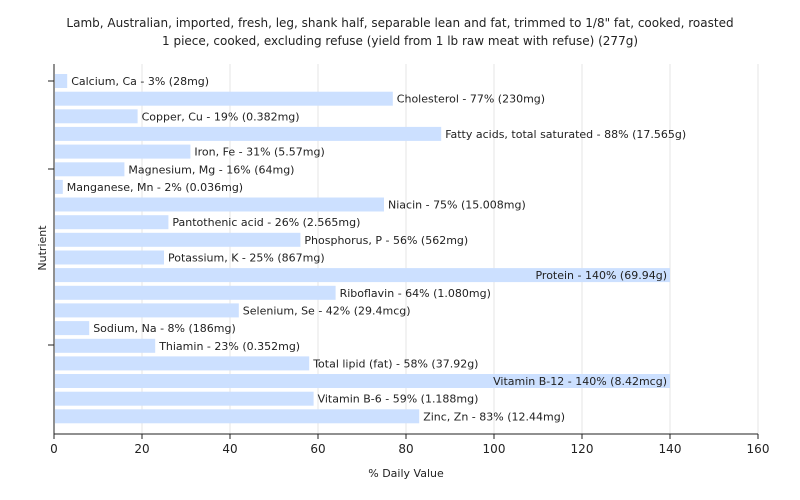  I want to click on bar-label: Iron, Fe - 31% (5.57mg), so click(259, 152).